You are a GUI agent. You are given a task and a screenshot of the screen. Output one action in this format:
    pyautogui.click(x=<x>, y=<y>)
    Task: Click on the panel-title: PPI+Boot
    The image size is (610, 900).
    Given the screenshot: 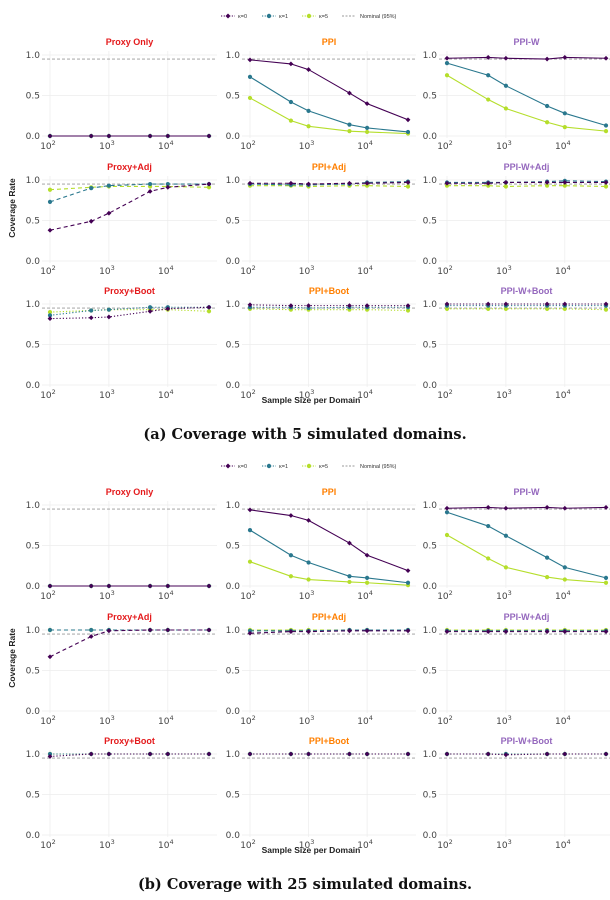 What is the action you would take?
    pyautogui.click(x=329, y=741)
    